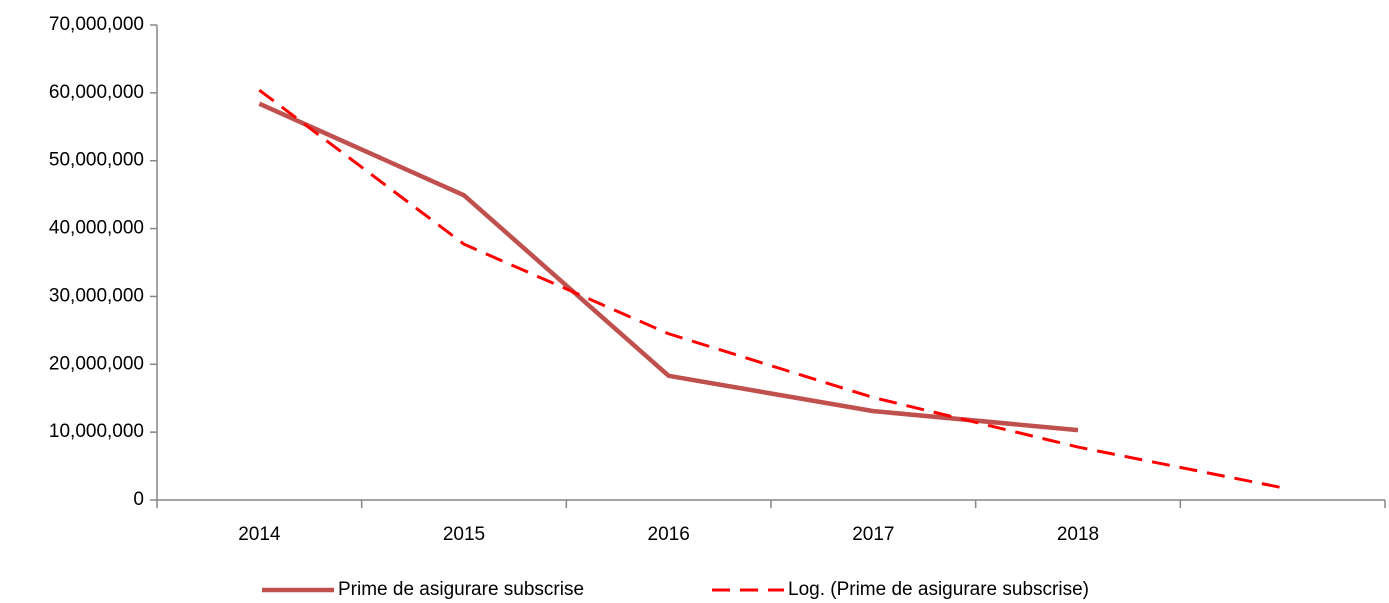 The height and width of the screenshot is (603, 1389). I want to click on y-tick-label: 0, so click(138, 499).